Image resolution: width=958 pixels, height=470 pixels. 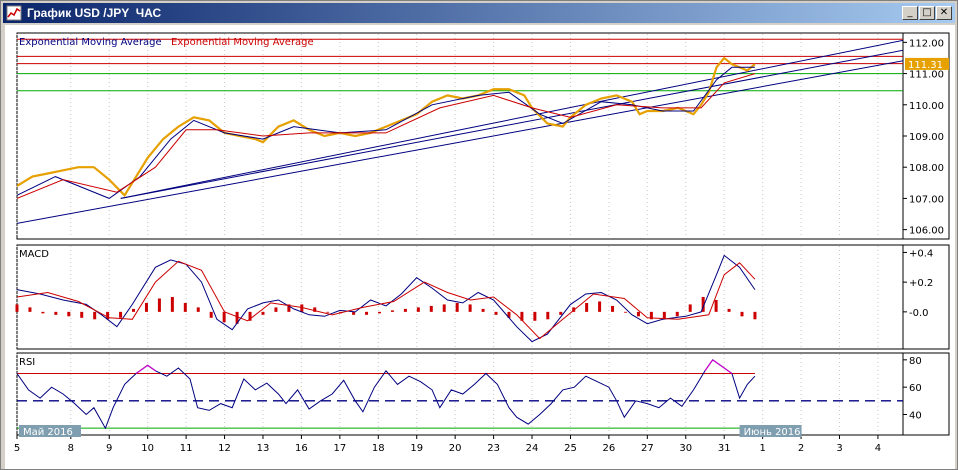 What do you see at coordinates (263, 448) in the screenshot?
I see `x-tick-label: 13` at bounding box center [263, 448].